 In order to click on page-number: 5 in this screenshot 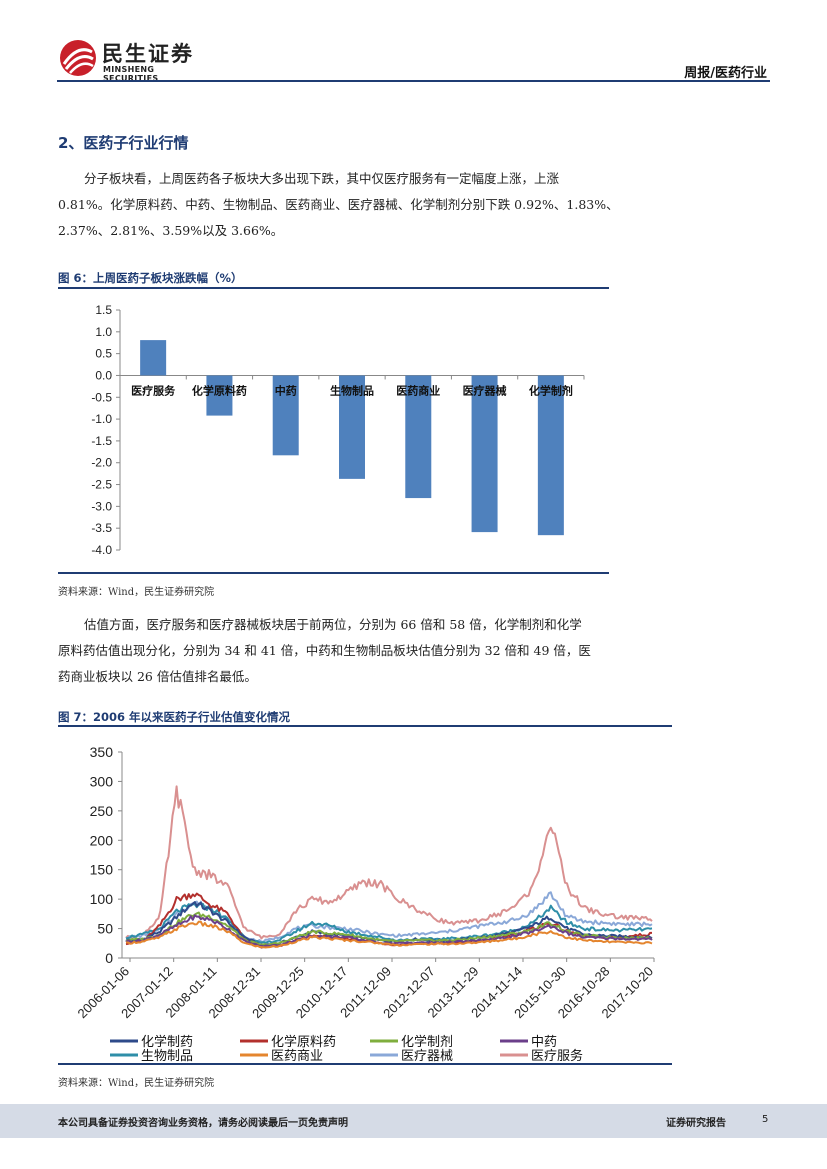, I will do `click(765, 1119)`.